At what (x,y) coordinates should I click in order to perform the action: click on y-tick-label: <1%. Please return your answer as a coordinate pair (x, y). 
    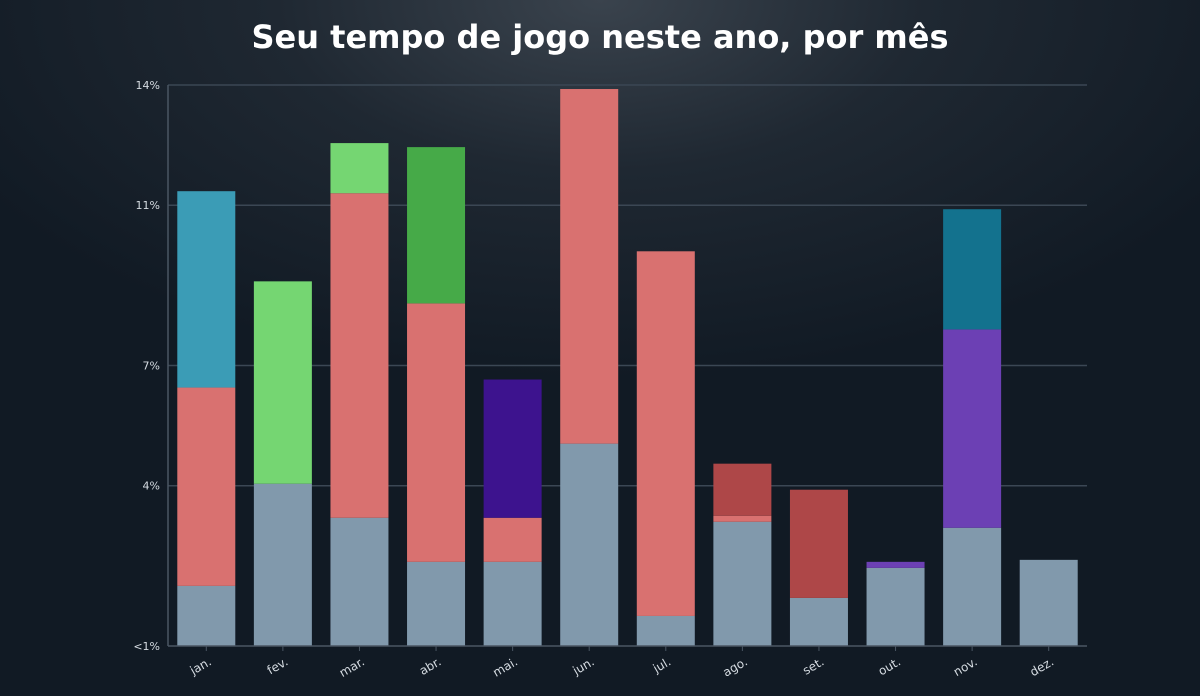
    Looking at the image, I should click on (146, 646).